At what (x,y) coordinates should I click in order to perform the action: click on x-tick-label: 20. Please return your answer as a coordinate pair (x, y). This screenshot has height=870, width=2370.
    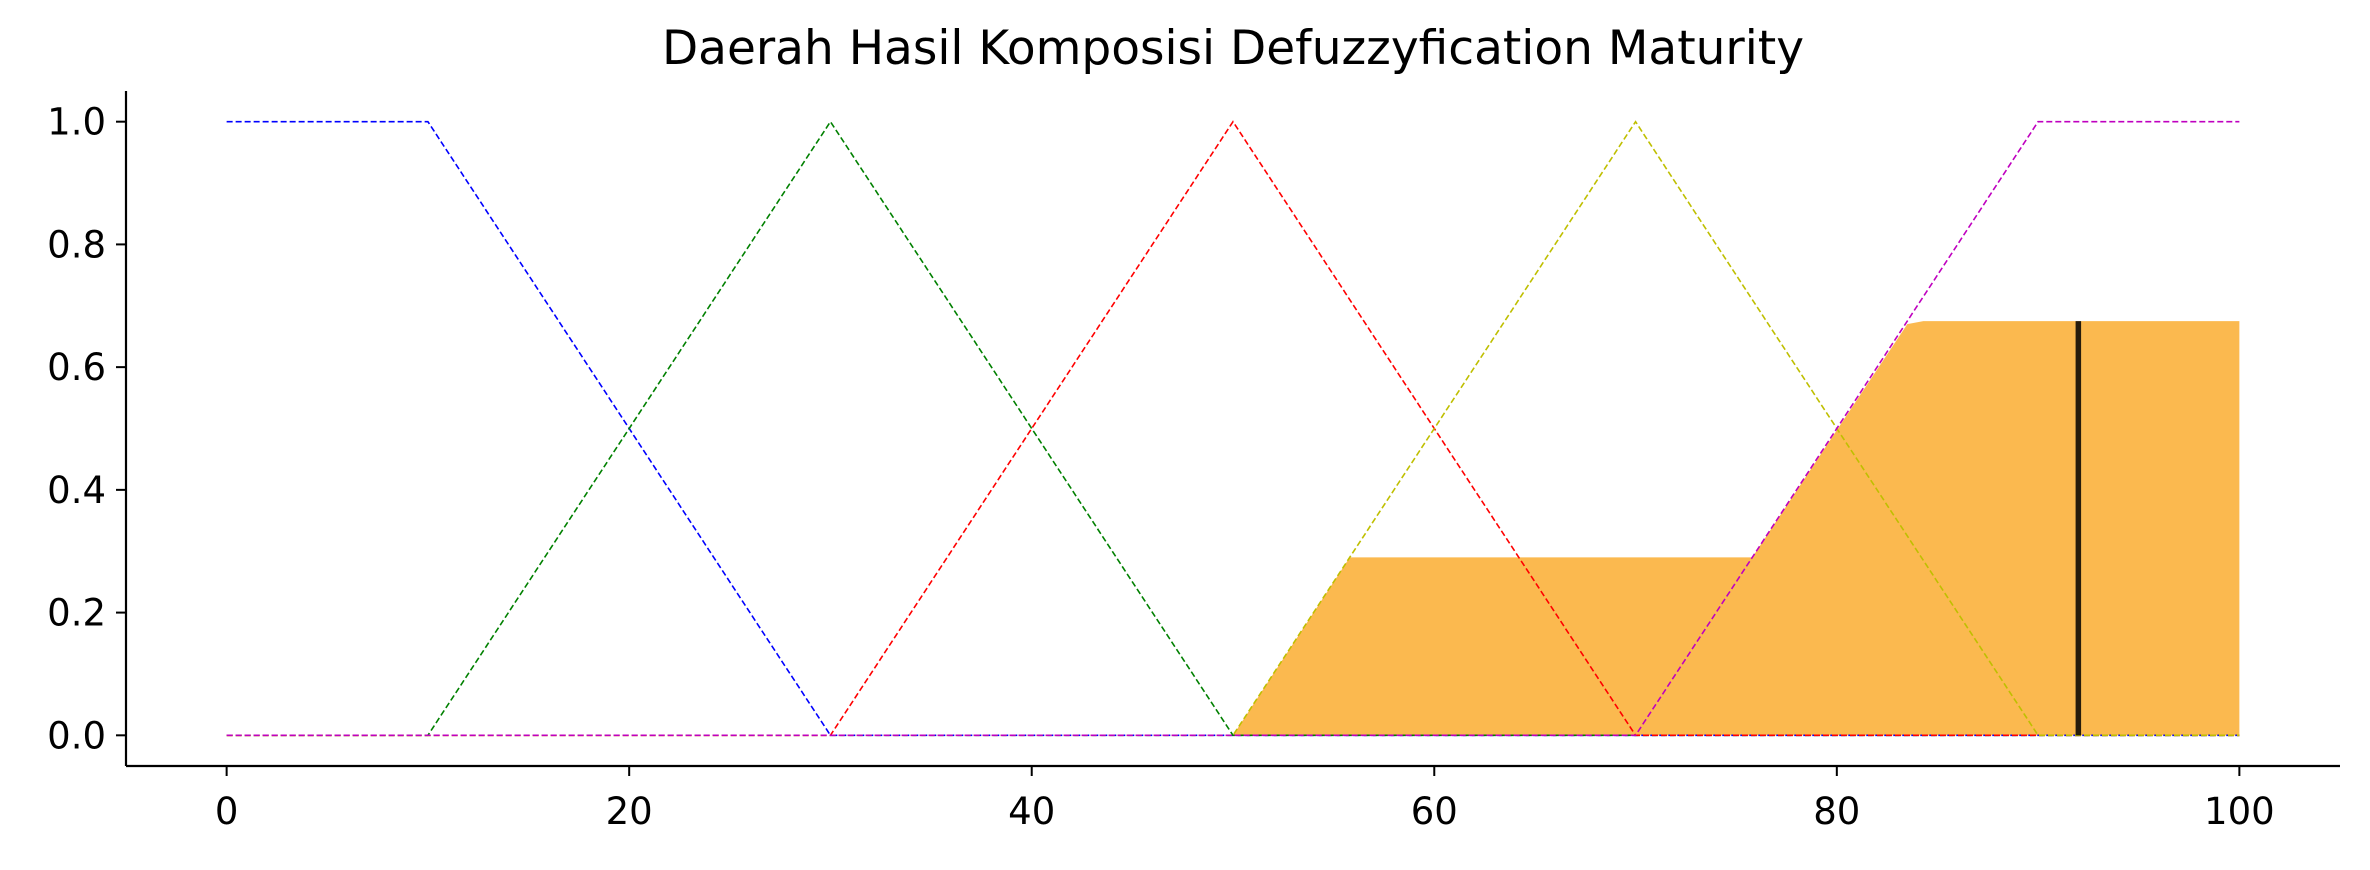
    Looking at the image, I should click on (629, 811).